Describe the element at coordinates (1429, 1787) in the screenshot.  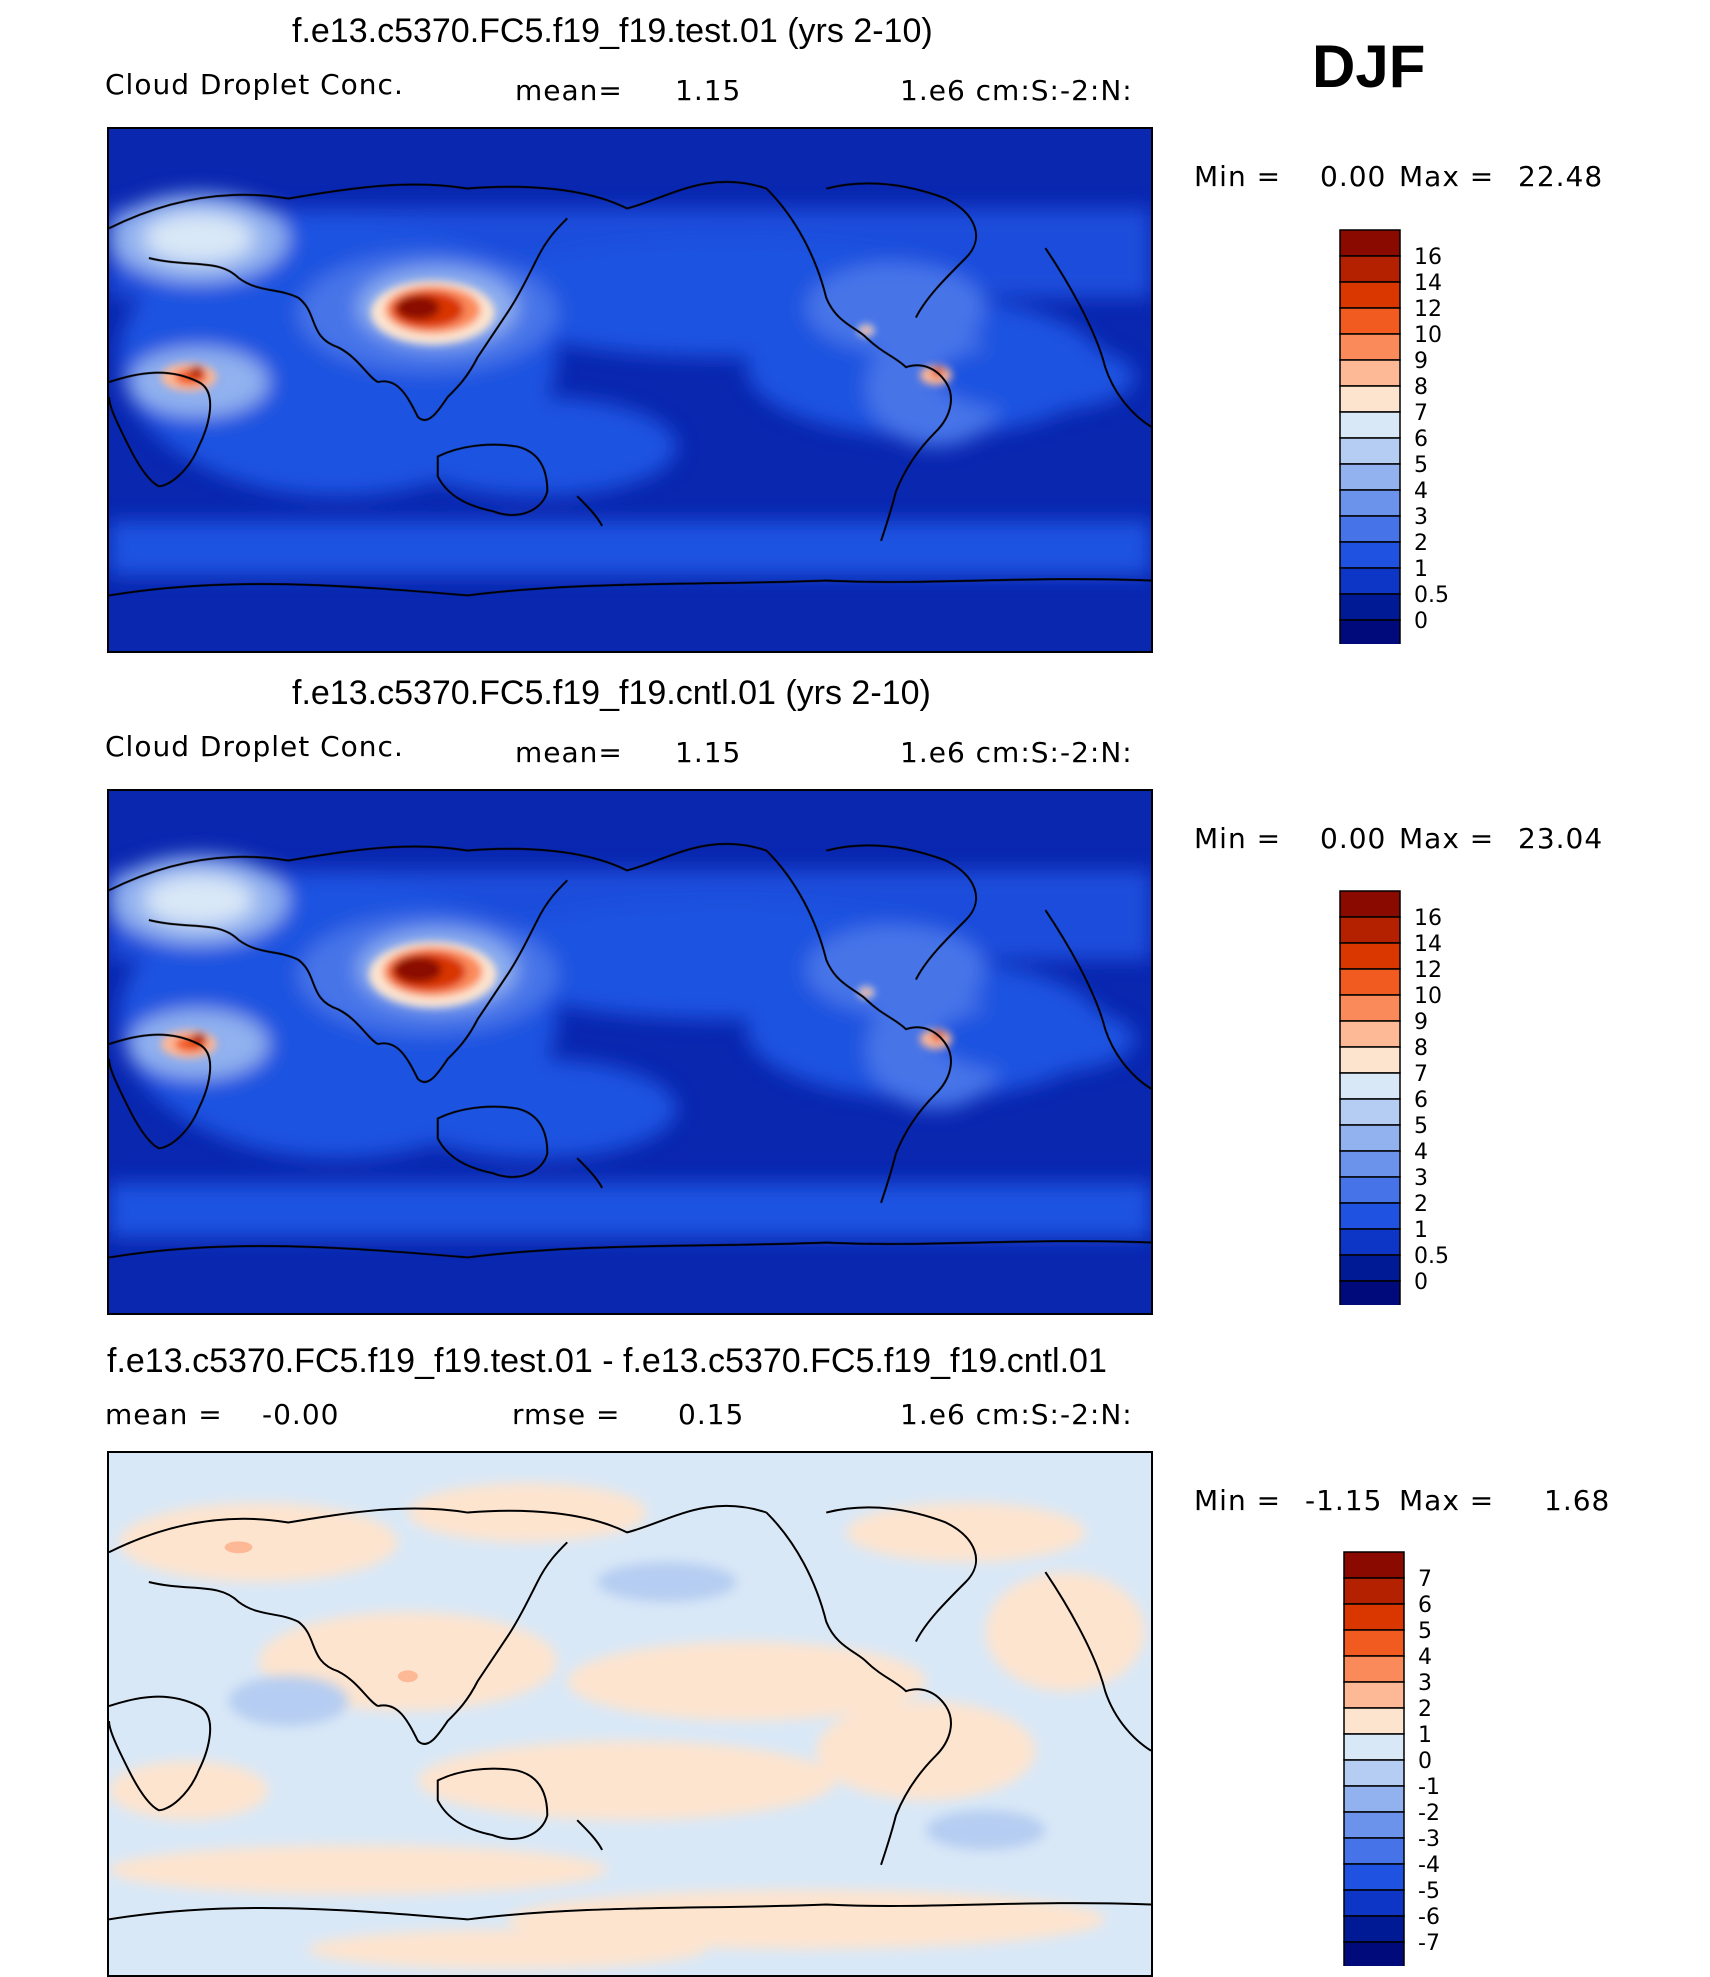
I see `colorbar-label: -1` at that location.